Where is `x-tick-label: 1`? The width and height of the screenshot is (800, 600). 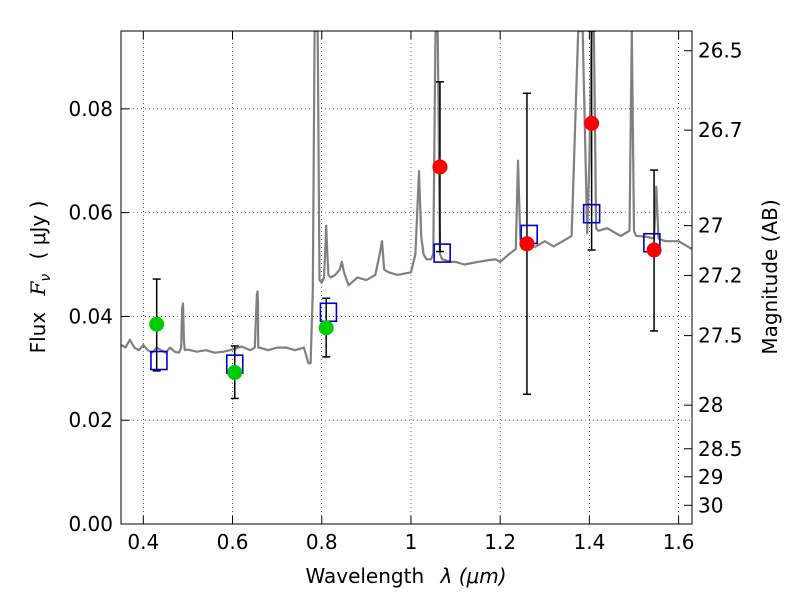
x-tick-label: 1 is located at coordinates (411, 542).